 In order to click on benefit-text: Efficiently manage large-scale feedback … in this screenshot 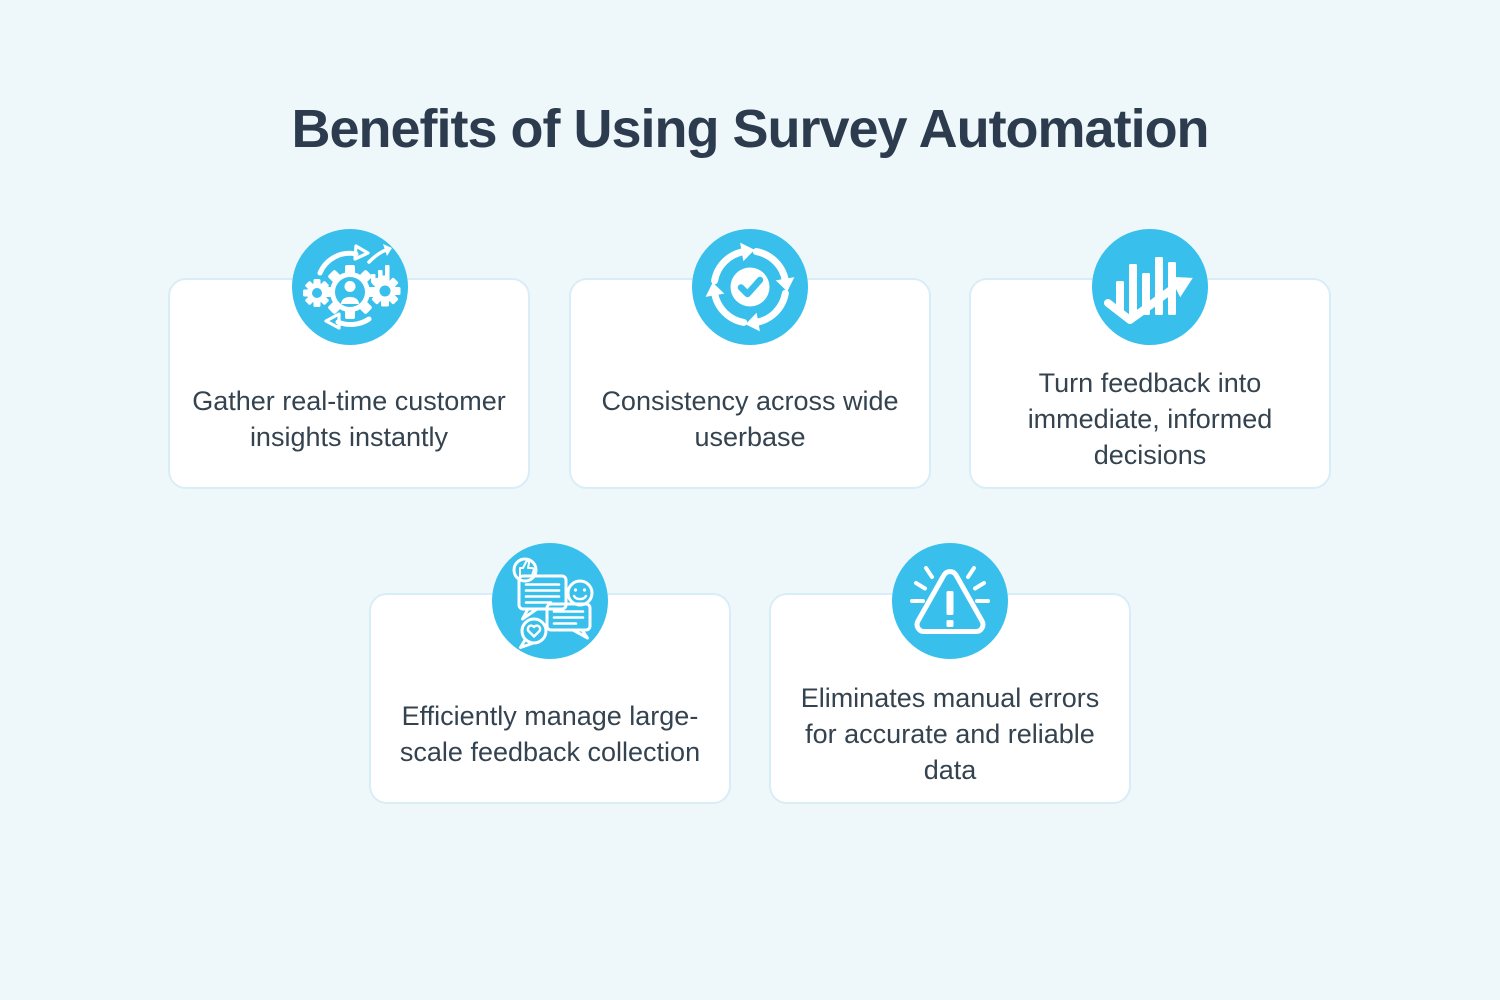, I will do `click(550, 733)`.